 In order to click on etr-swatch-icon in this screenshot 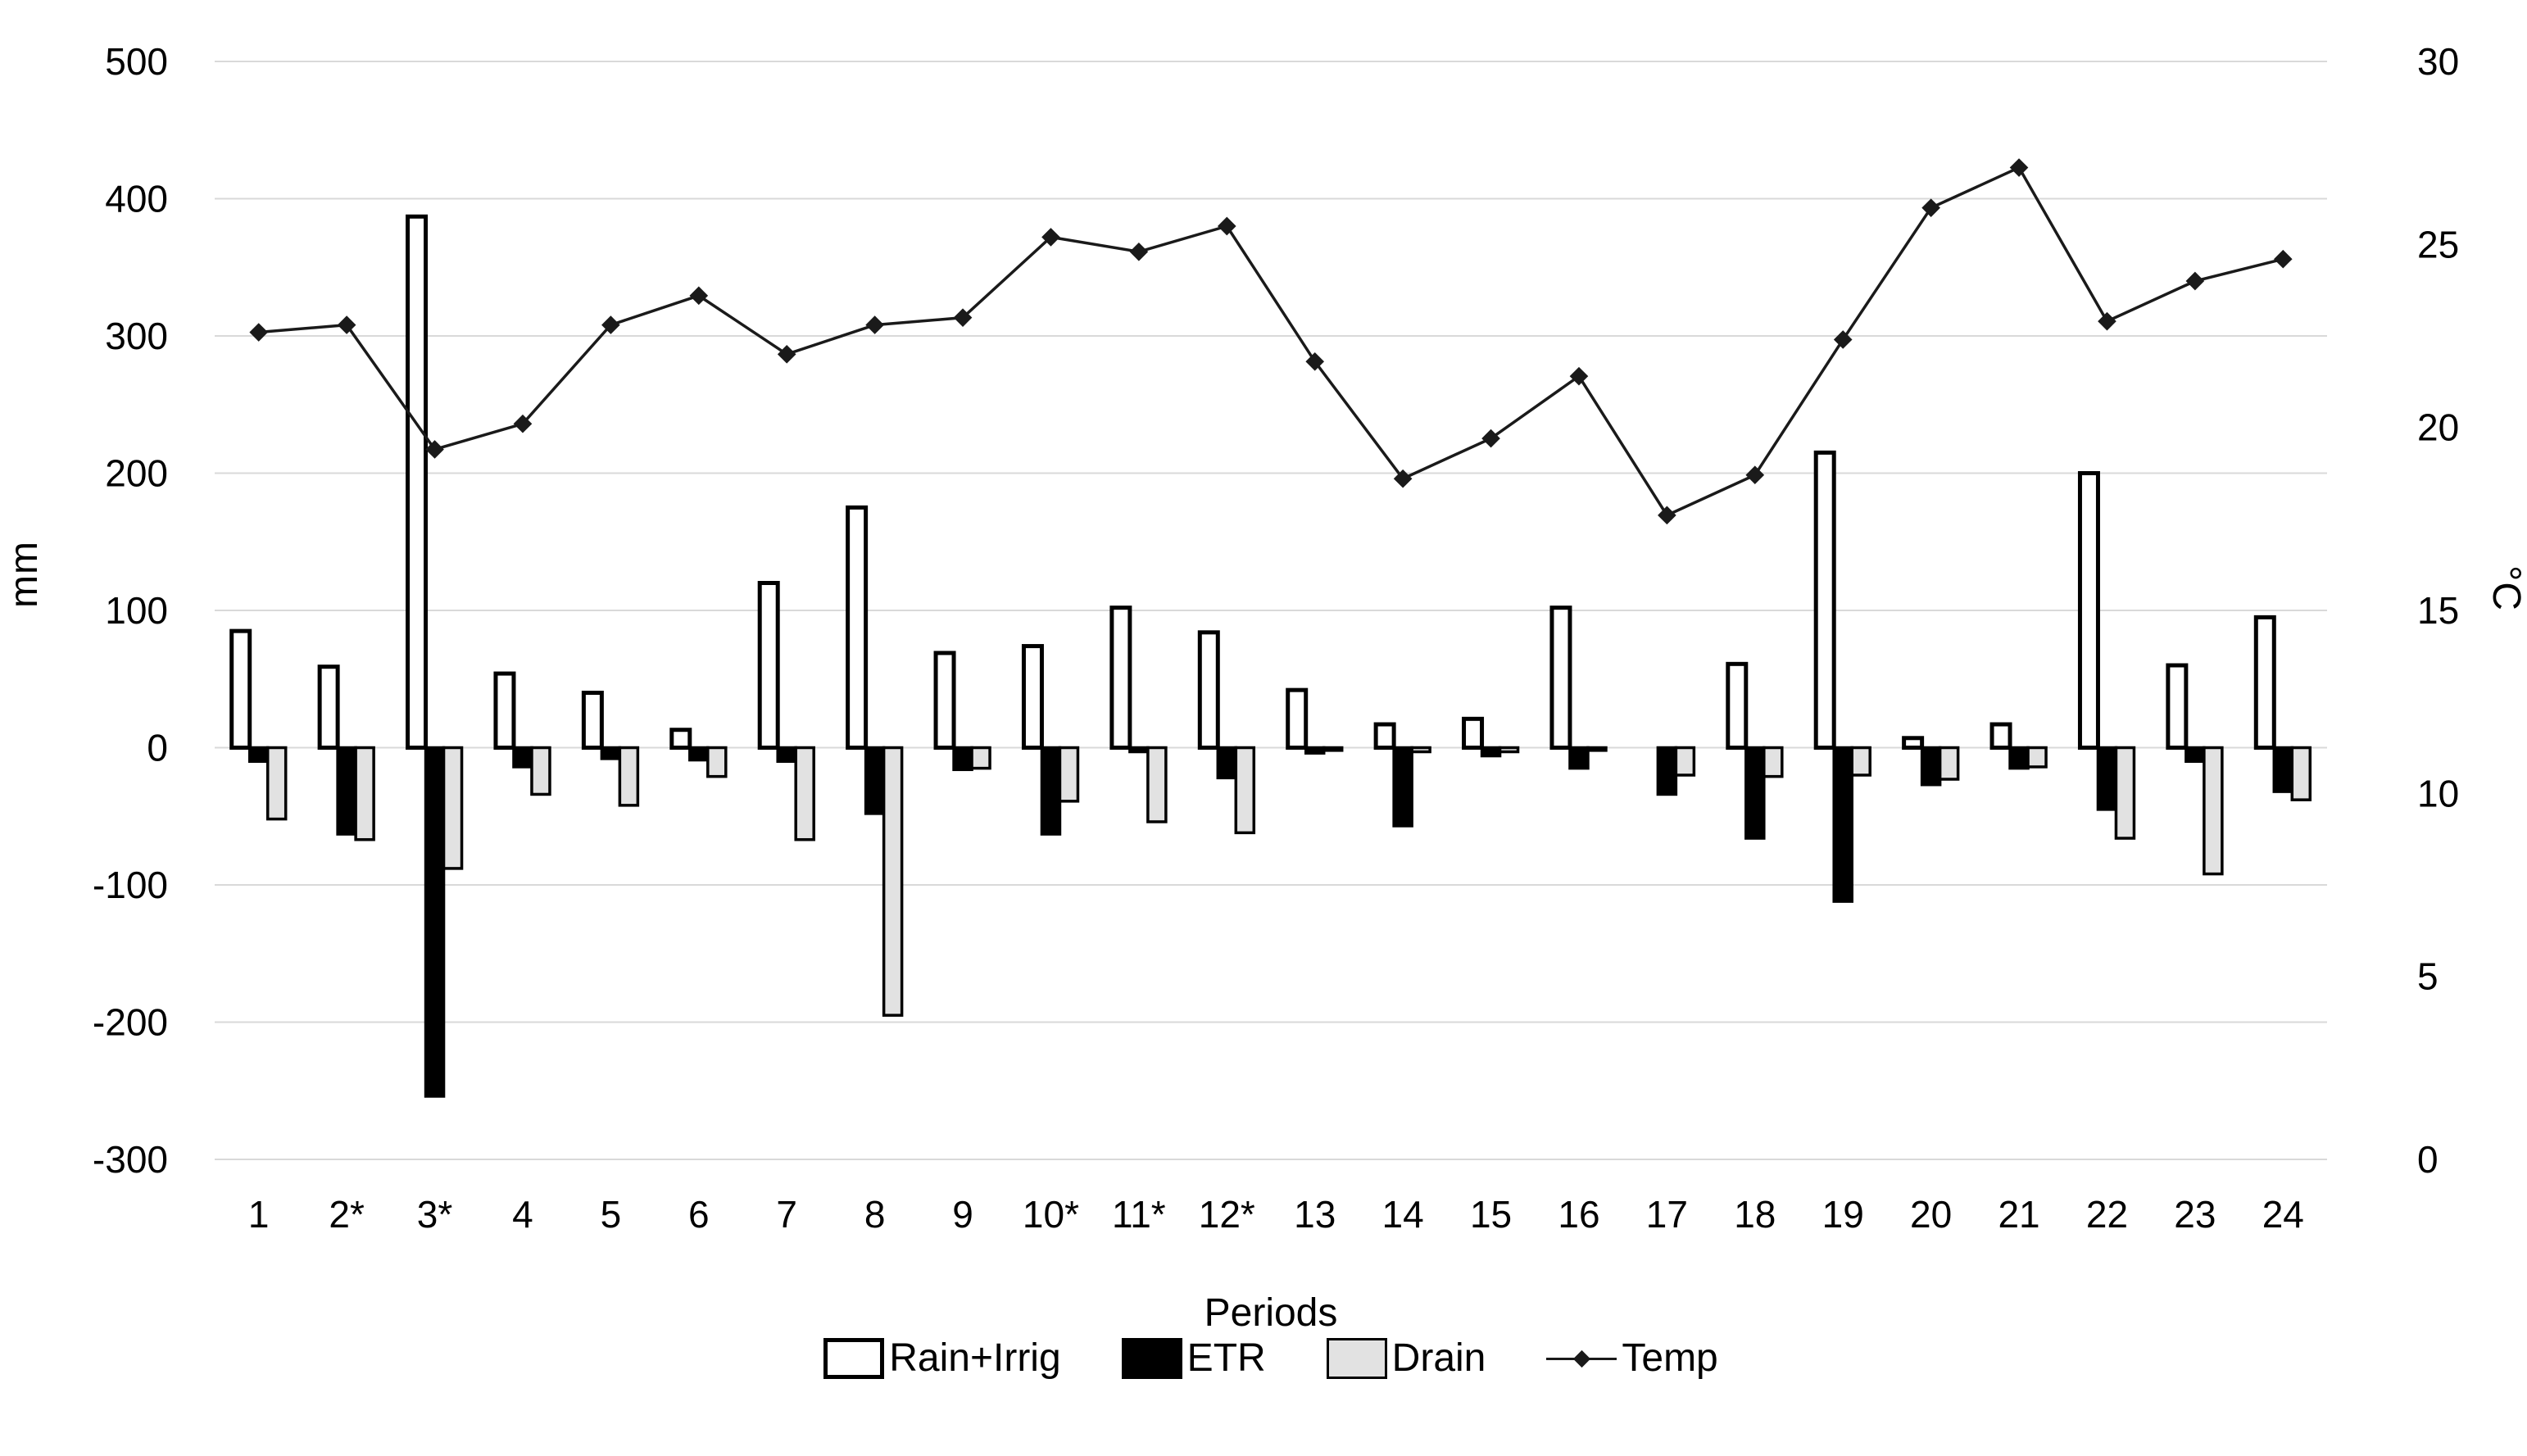, I will do `click(1151, 1358)`.